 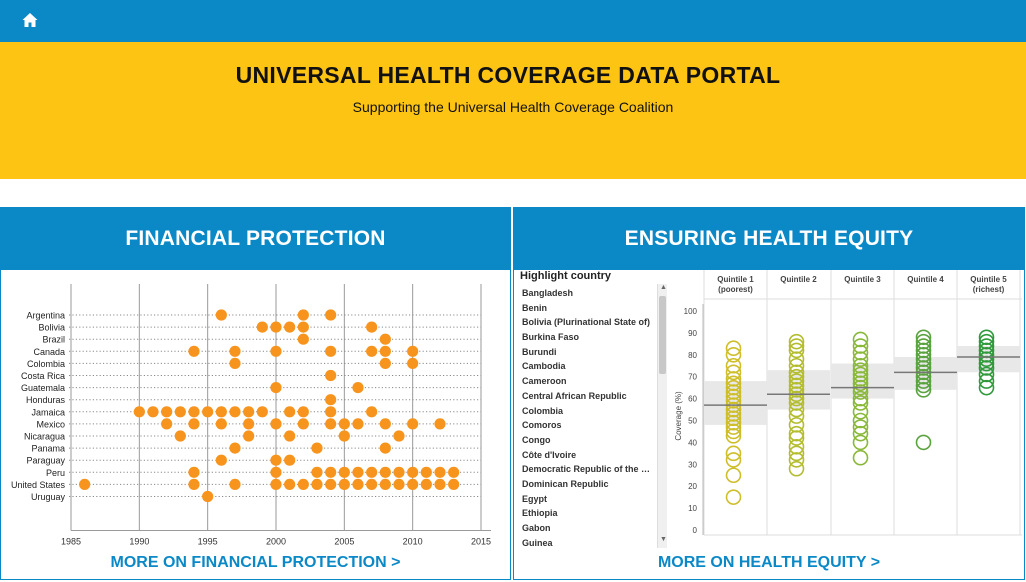 I want to click on quintile-header: (richest), so click(x=989, y=289).